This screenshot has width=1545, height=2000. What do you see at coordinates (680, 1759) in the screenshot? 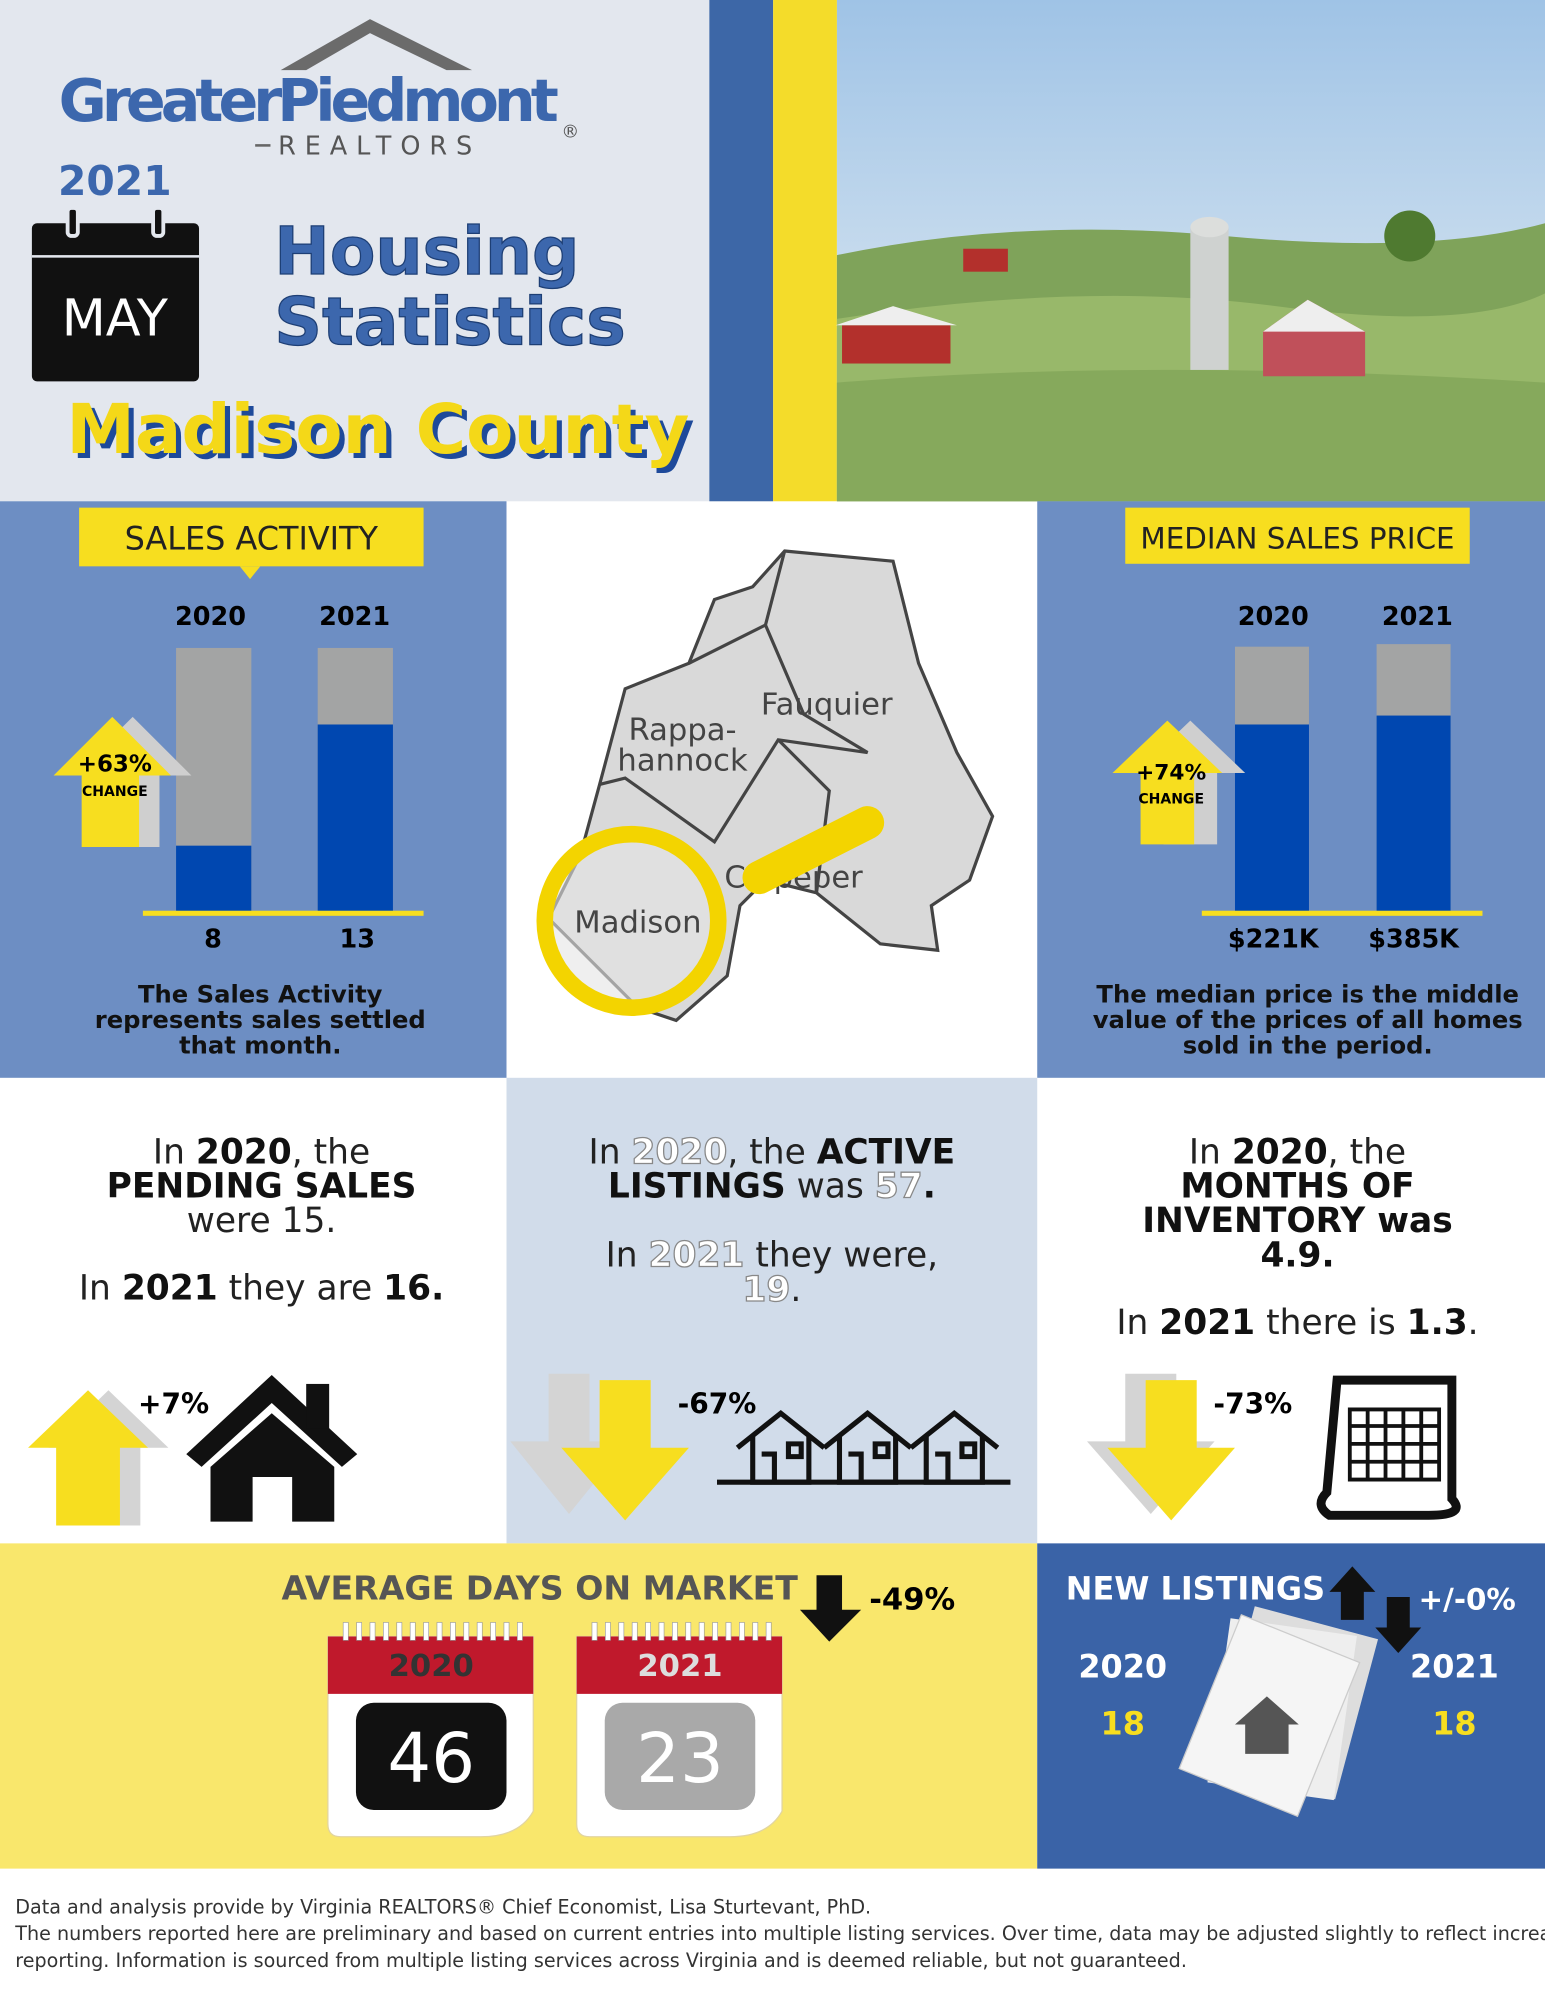
I see `value: 23` at bounding box center [680, 1759].